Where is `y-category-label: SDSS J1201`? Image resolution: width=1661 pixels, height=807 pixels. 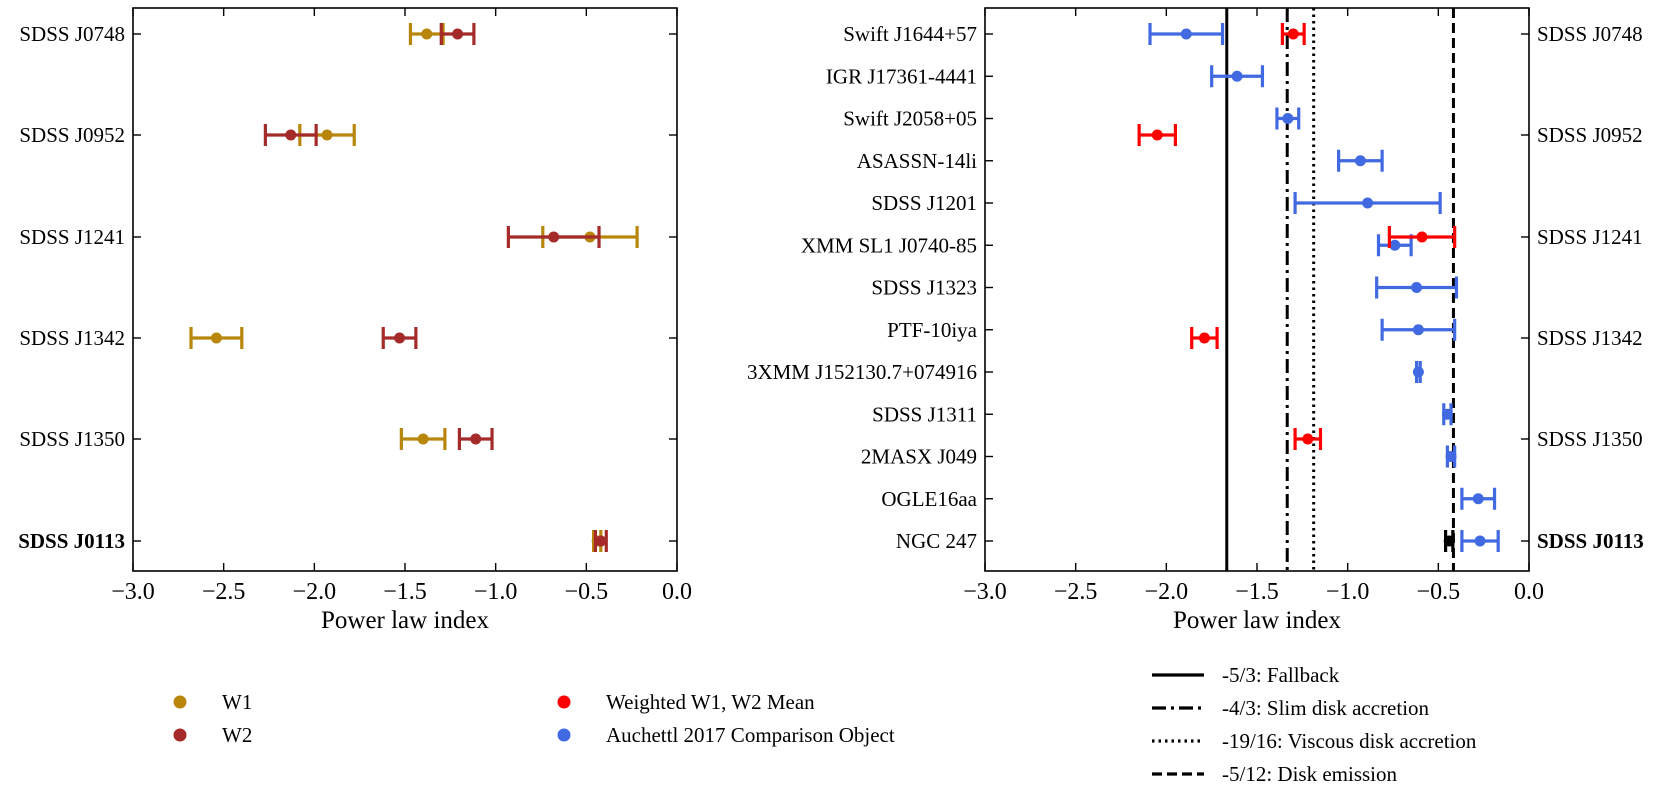 y-category-label: SDSS J1201 is located at coordinates (924, 203).